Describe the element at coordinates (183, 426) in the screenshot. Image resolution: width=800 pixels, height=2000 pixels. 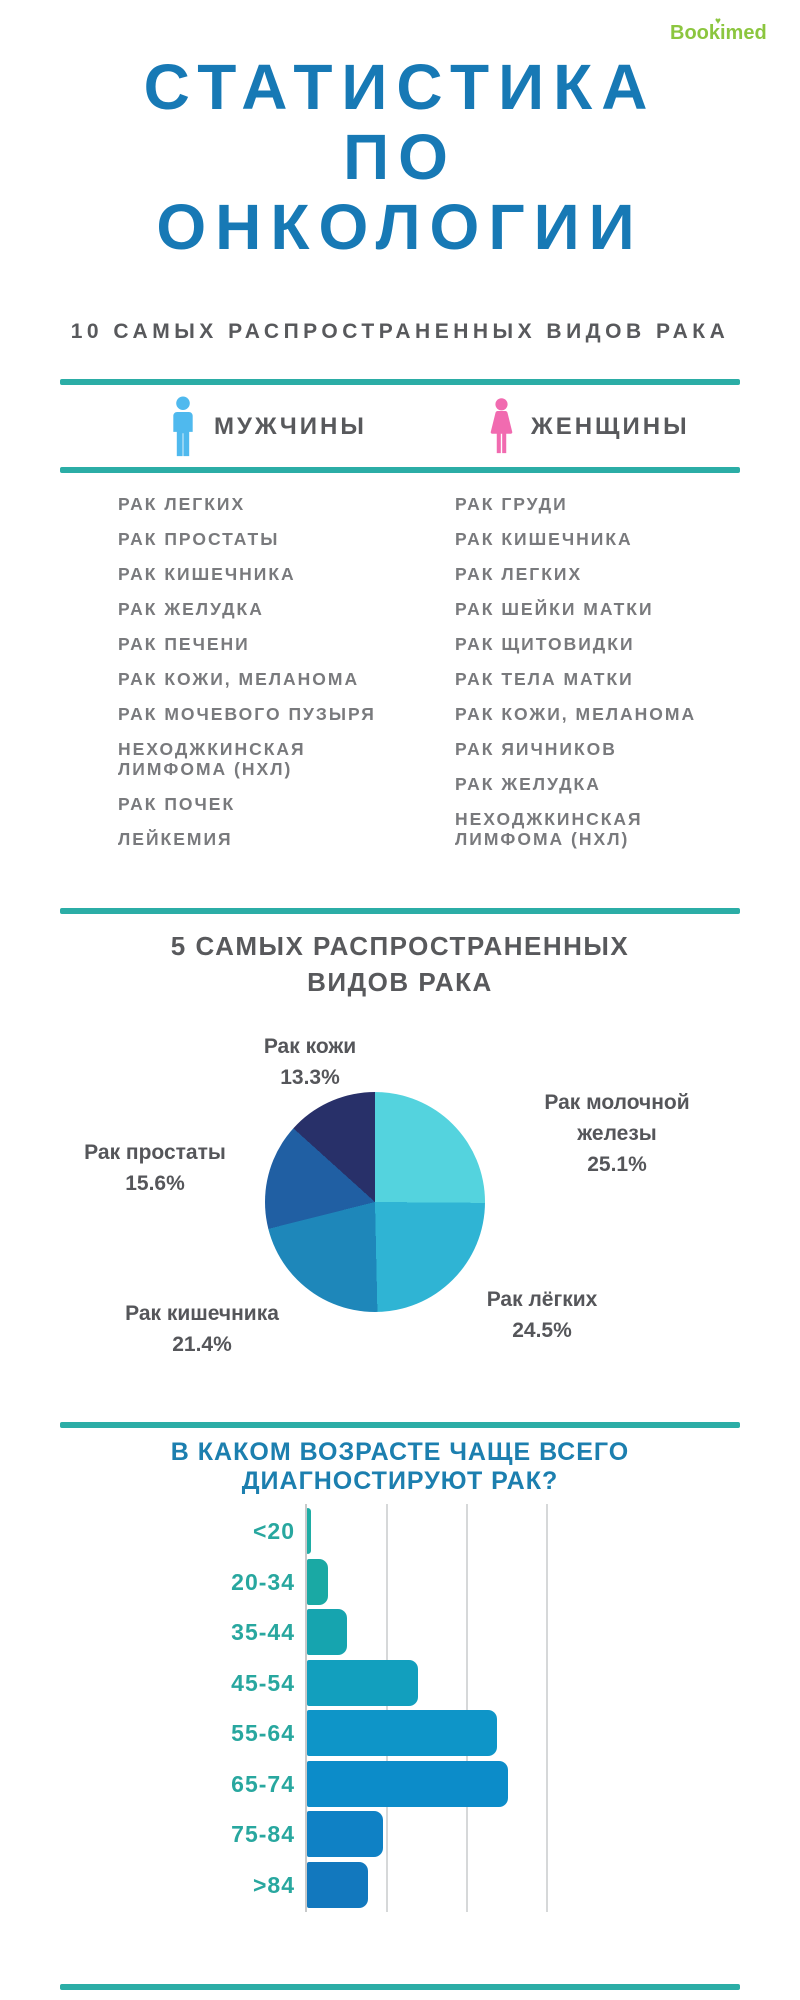
I see `man-icon` at that location.